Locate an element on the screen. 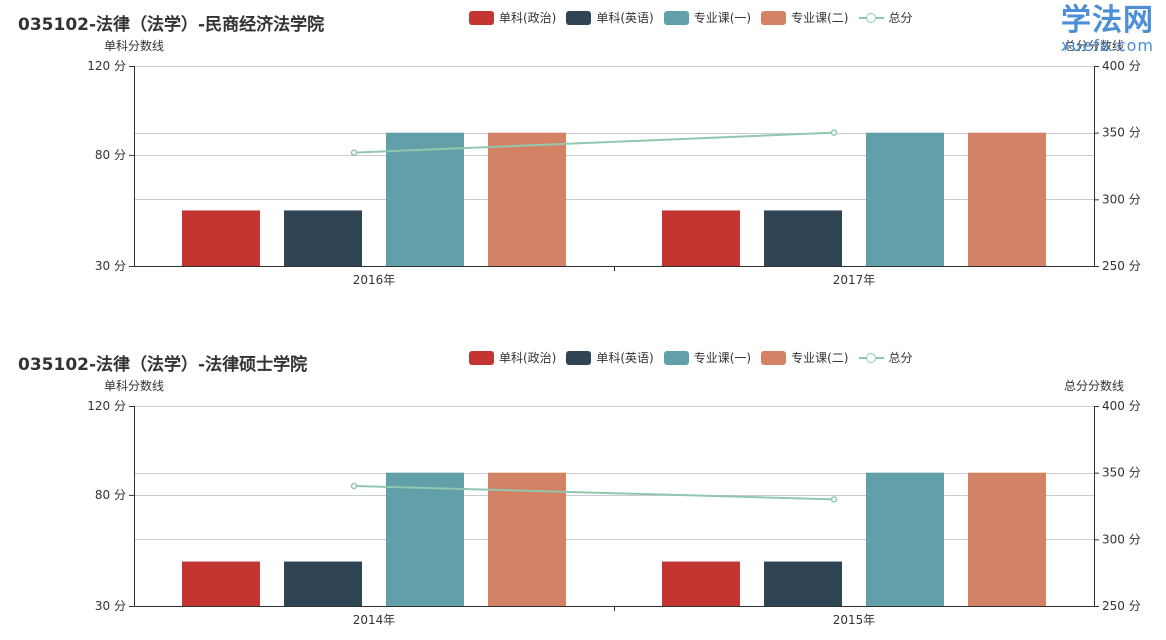 Image resolution: width=1166 pixels, height=640 pixels. x-axis-tick-label: 2016年 is located at coordinates (374, 280).